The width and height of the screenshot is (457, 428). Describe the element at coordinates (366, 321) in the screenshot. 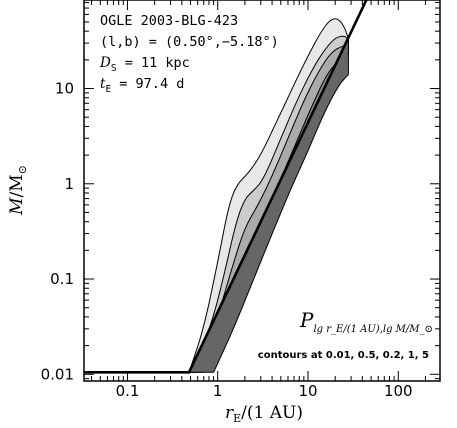

I see `probability-label: Plg r_E/(1 AU),lg M/M_⊙` at that location.